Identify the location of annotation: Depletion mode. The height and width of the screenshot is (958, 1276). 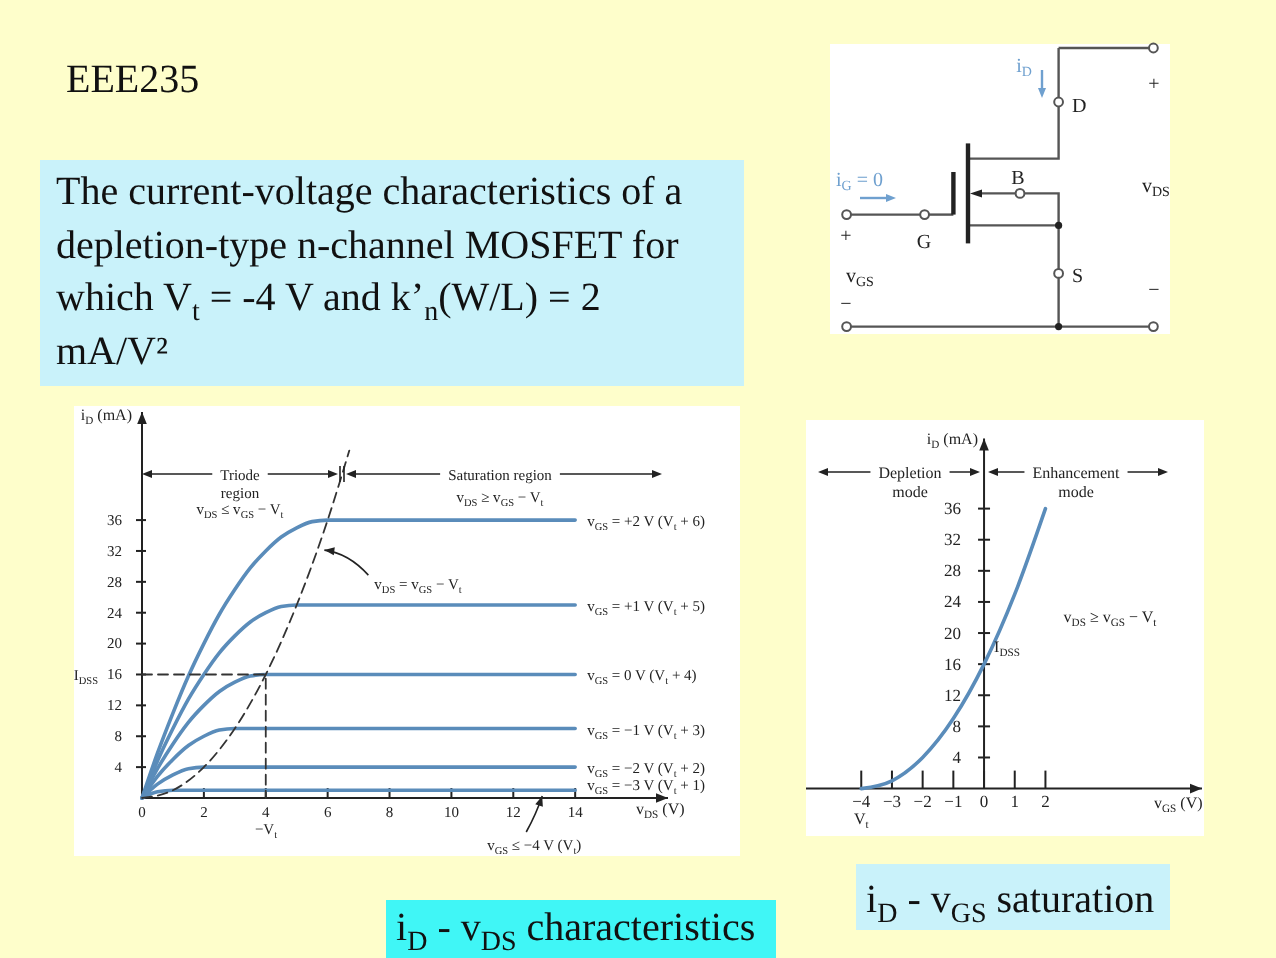
(910, 482).